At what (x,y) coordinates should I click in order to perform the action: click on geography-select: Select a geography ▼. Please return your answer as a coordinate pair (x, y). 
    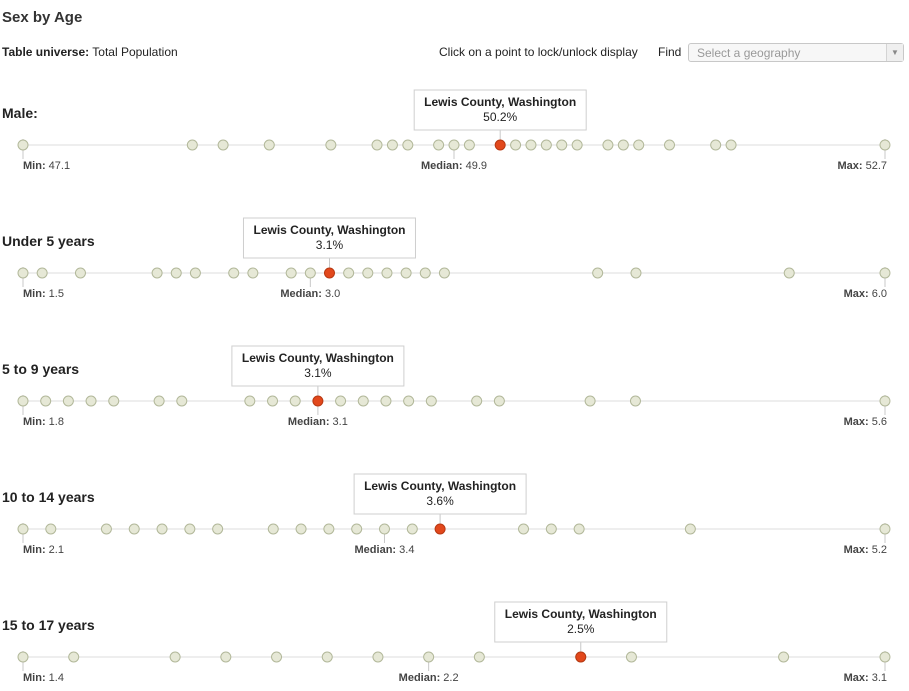
    Looking at the image, I should click on (796, 52).